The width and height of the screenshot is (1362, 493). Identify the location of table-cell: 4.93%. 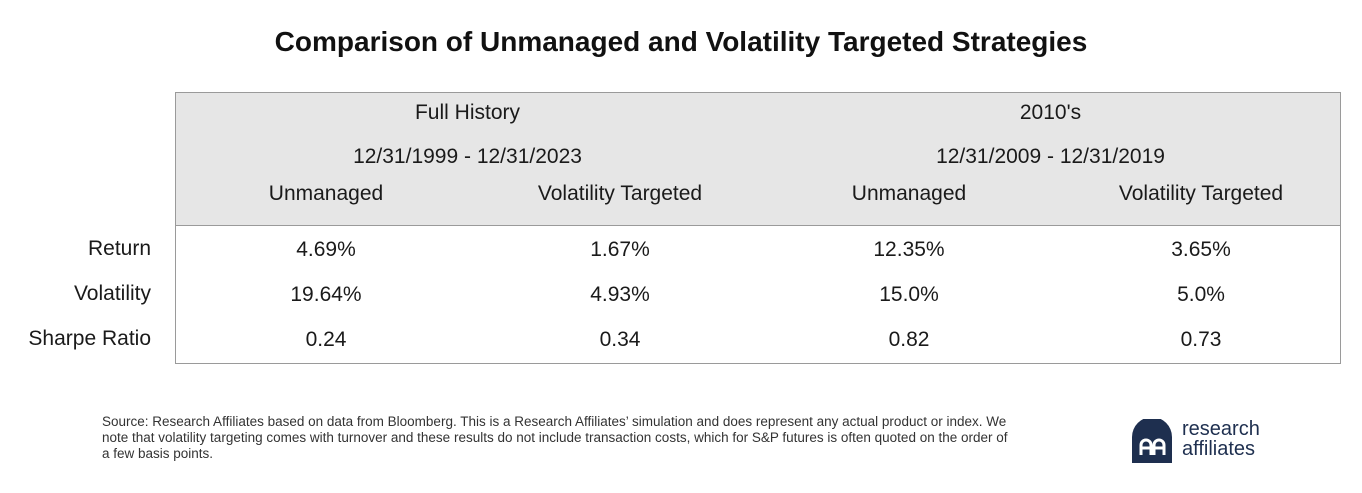
(620, 294).